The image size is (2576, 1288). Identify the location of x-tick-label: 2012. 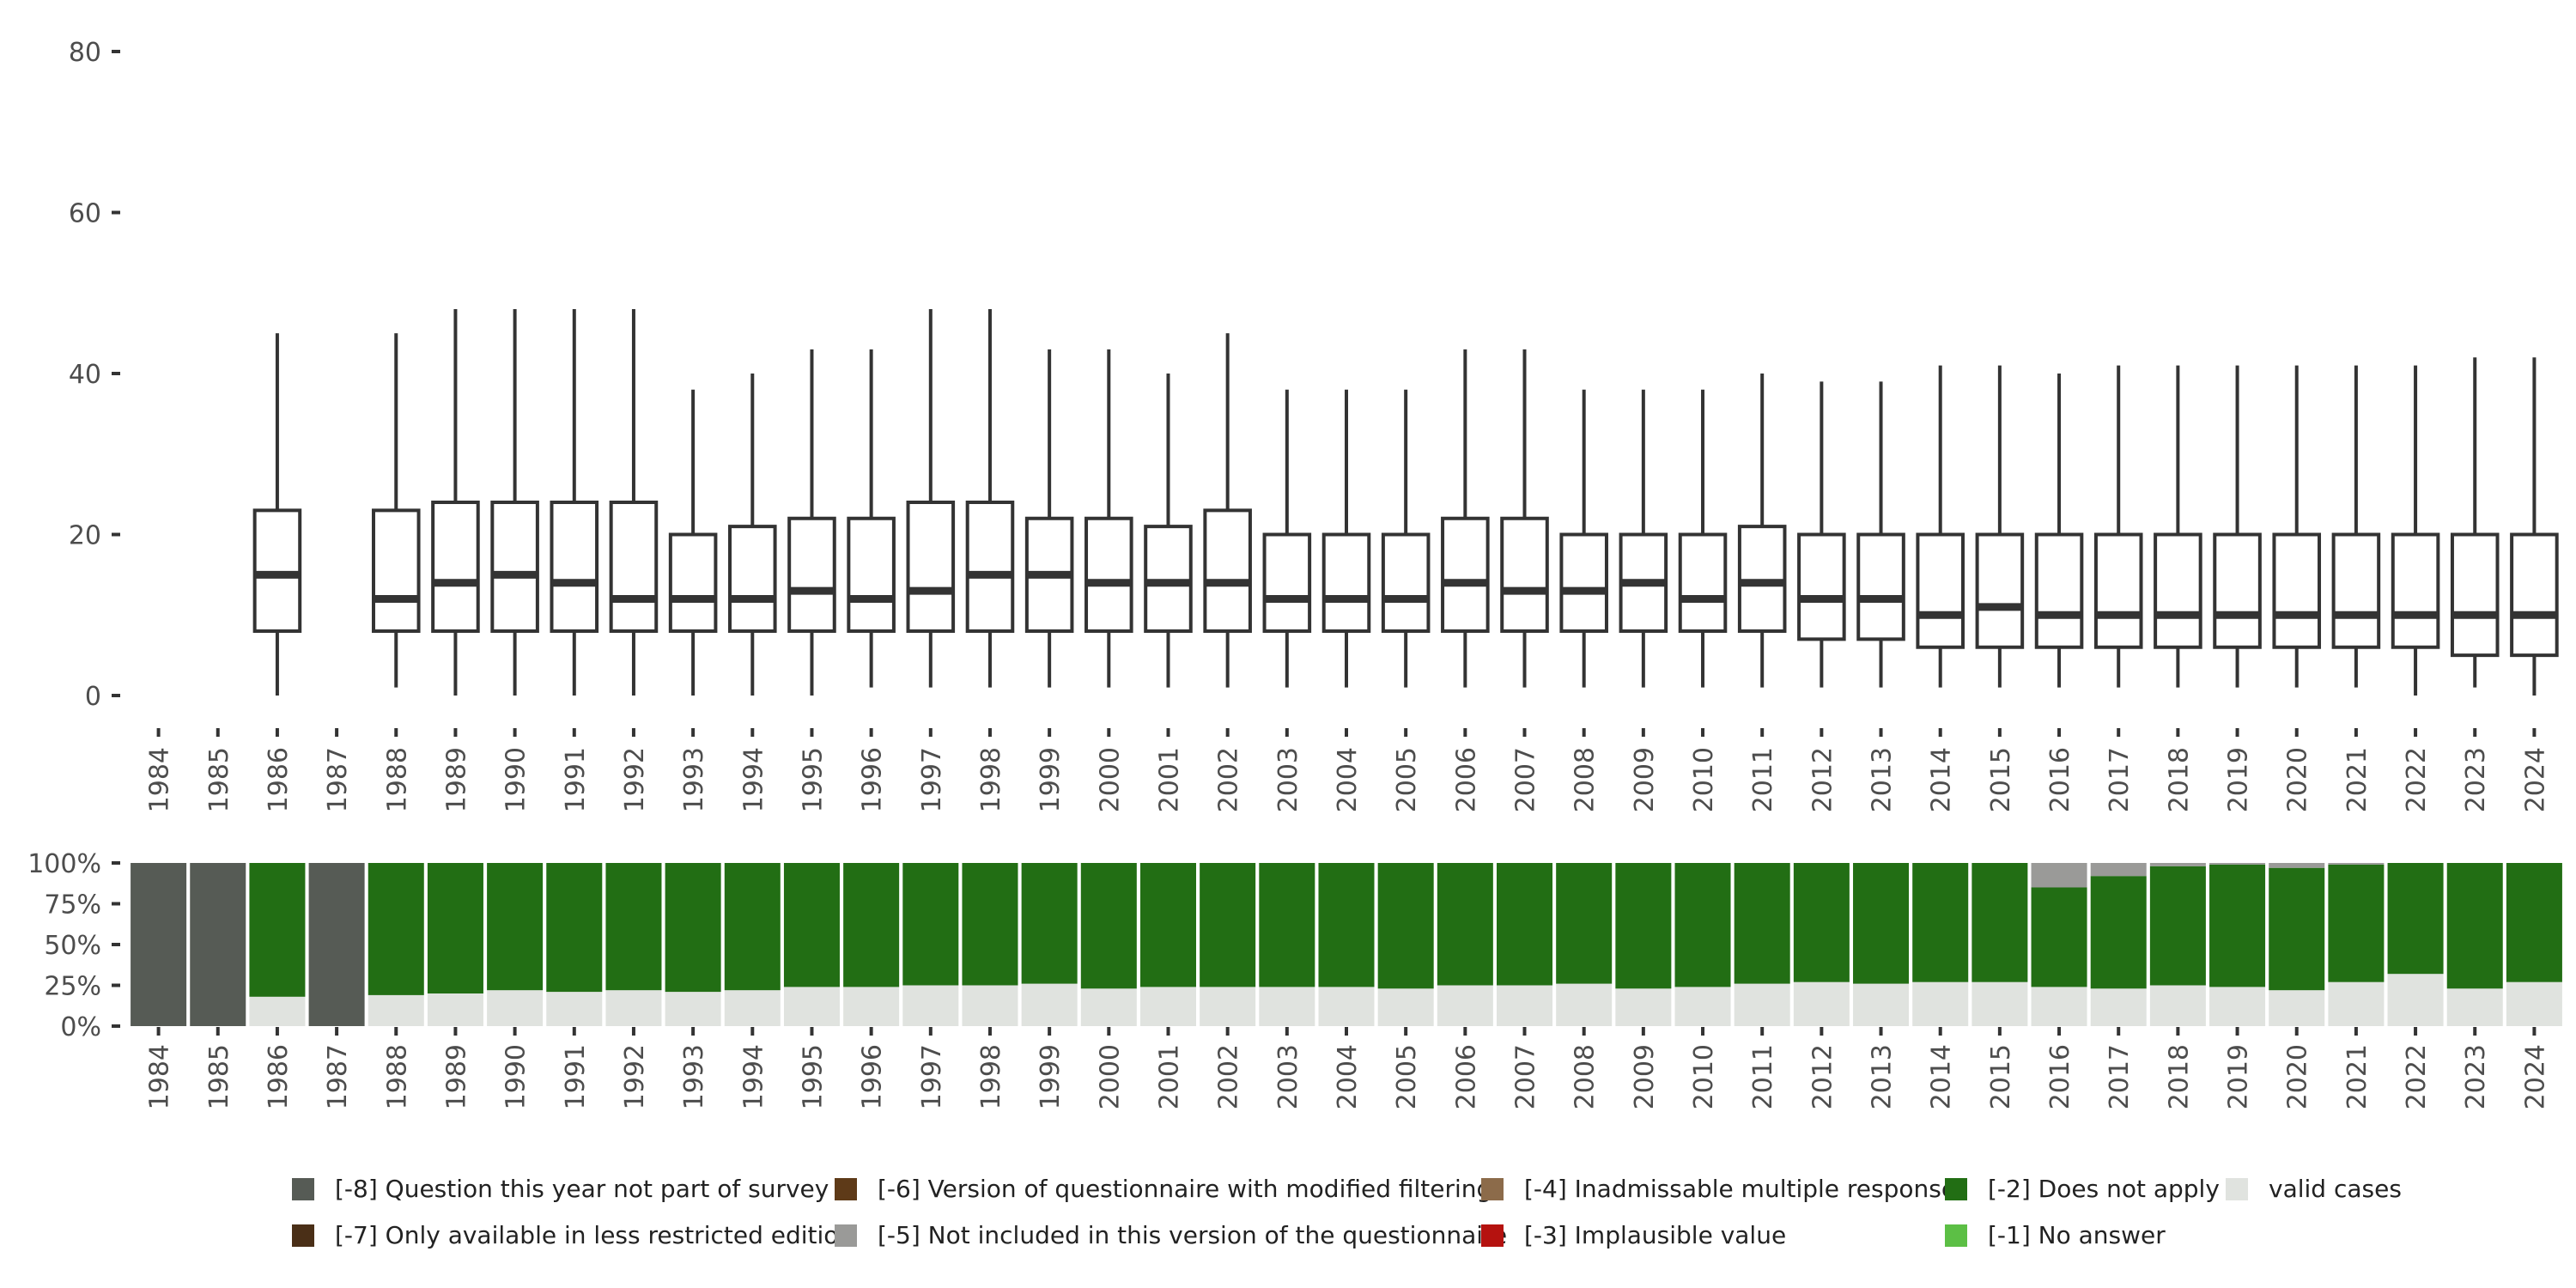
(1822, 1076).